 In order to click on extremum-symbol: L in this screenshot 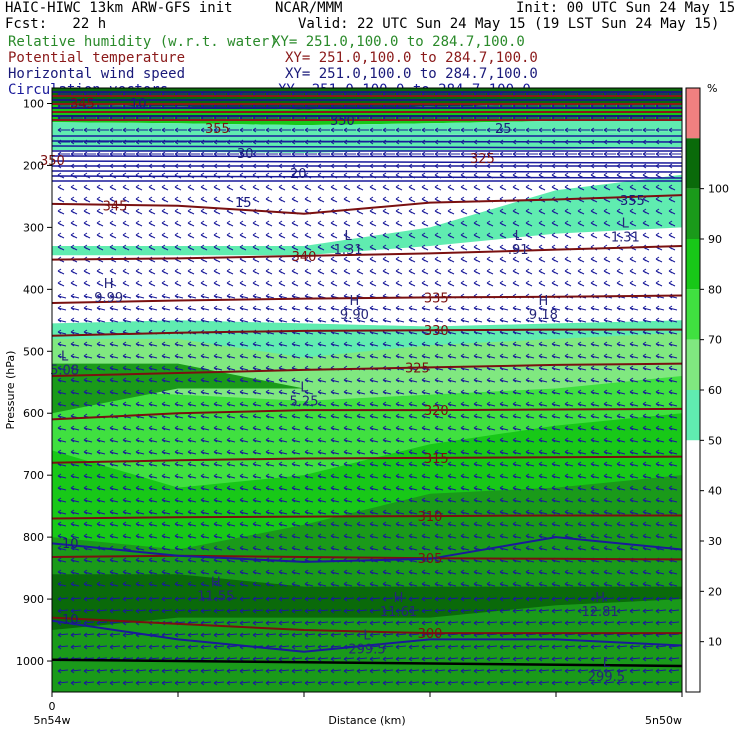, I will do `click(65, 357)`.